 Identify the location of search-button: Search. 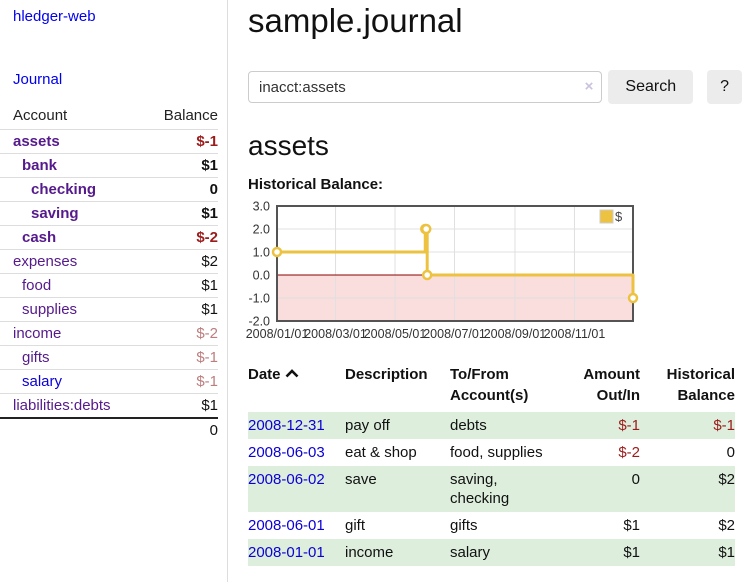
(651, 87).